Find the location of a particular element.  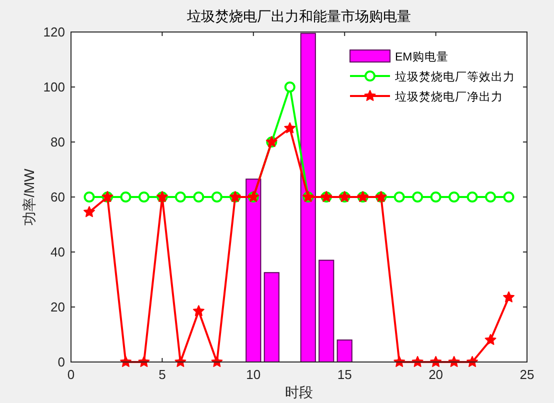

legend-label: EM购电量 is located at coordinates (421, 57).